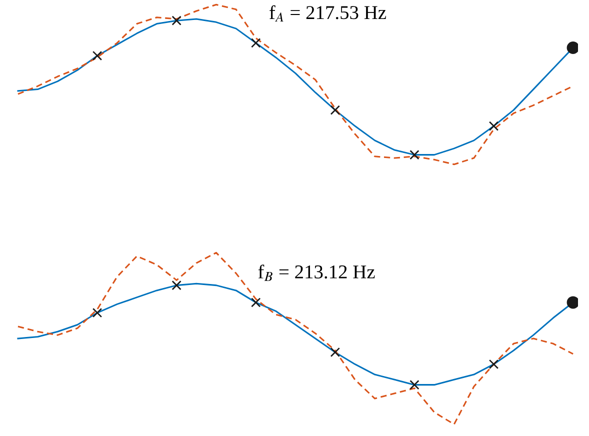  I want to click on annotation: f$_{A}$ = 217.53 Hz, so click(328, 13).